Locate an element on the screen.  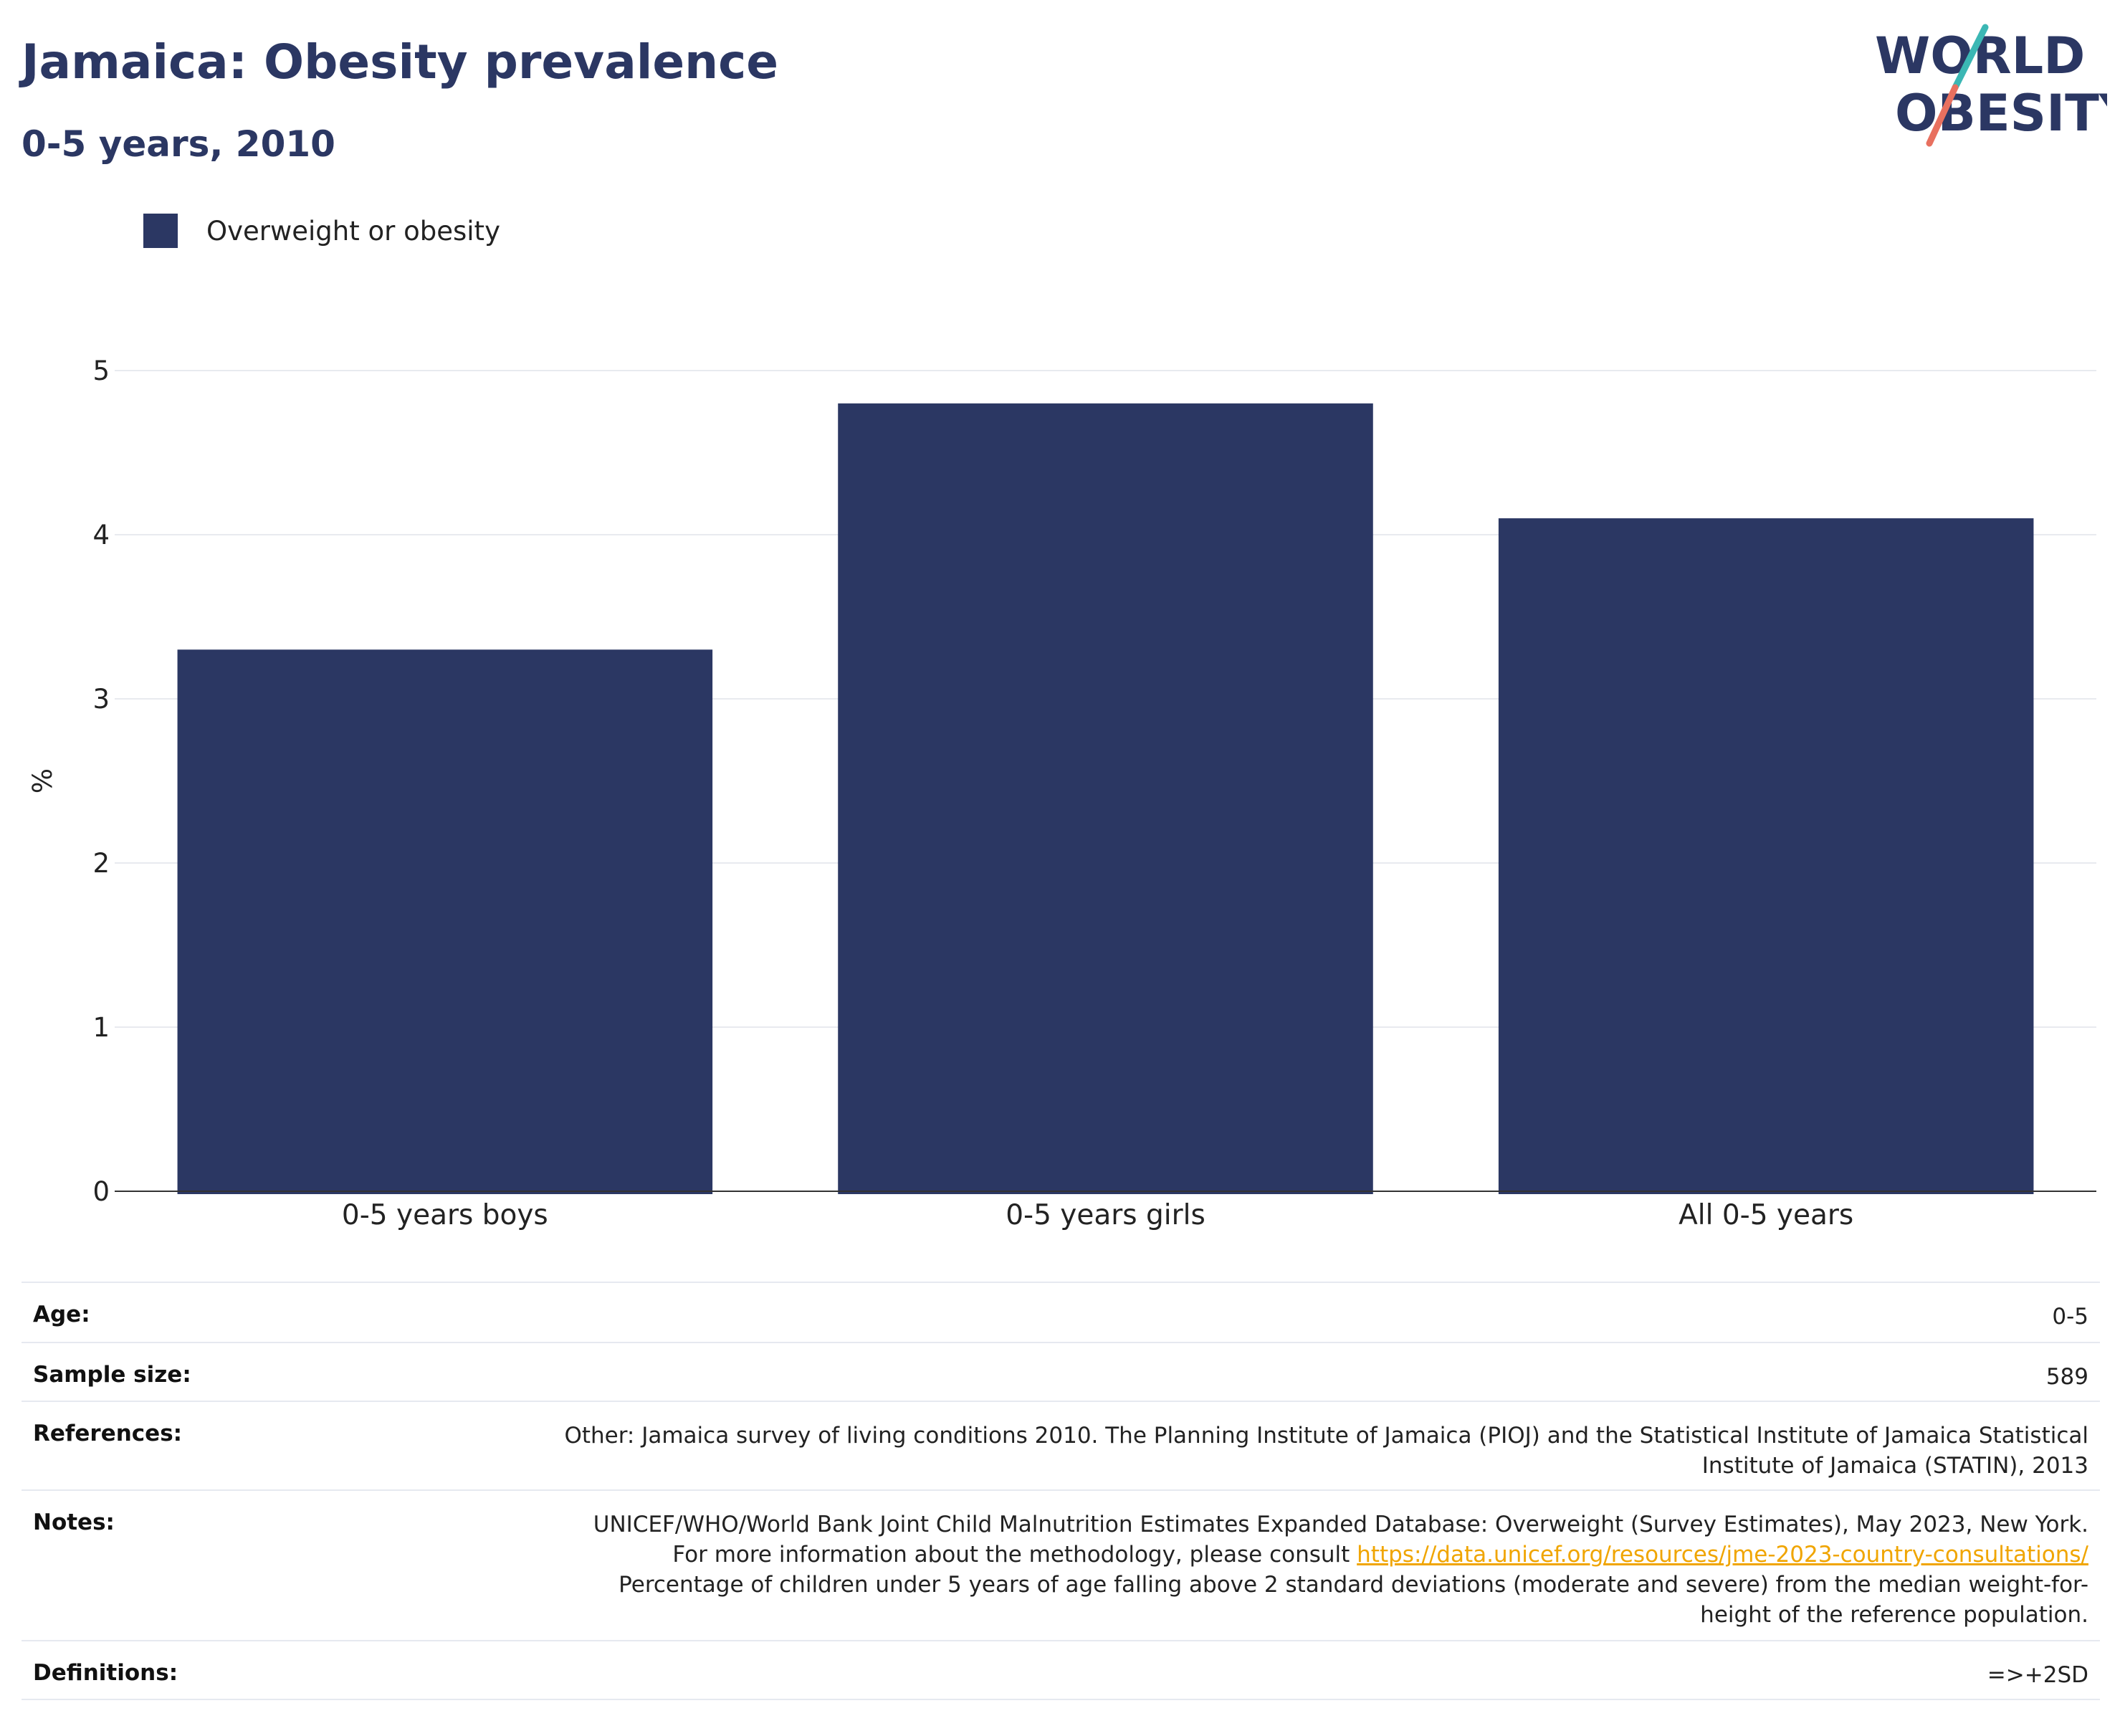
y-tick-label: 5 is located at coordinates (101, 371).